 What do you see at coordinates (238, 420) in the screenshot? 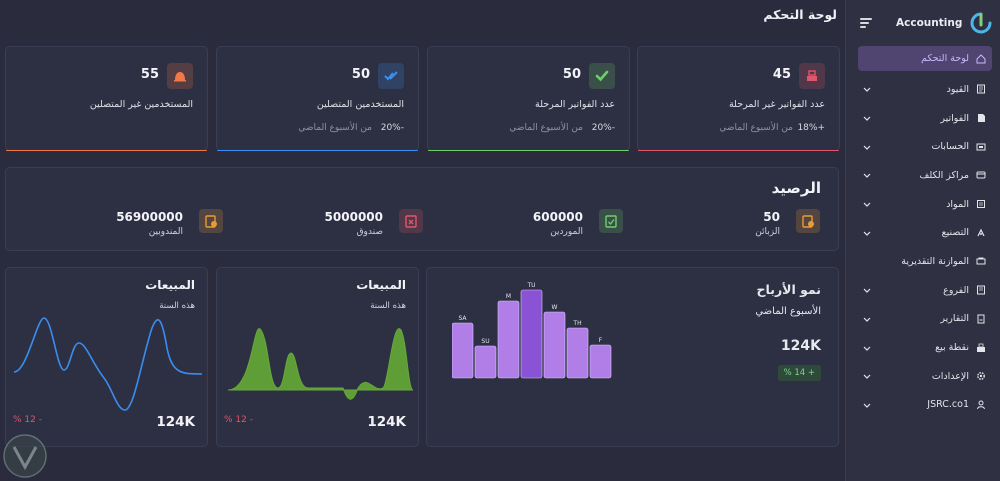
I see `sales-green-delta: - 12 %` at bounding box center [238, 420].